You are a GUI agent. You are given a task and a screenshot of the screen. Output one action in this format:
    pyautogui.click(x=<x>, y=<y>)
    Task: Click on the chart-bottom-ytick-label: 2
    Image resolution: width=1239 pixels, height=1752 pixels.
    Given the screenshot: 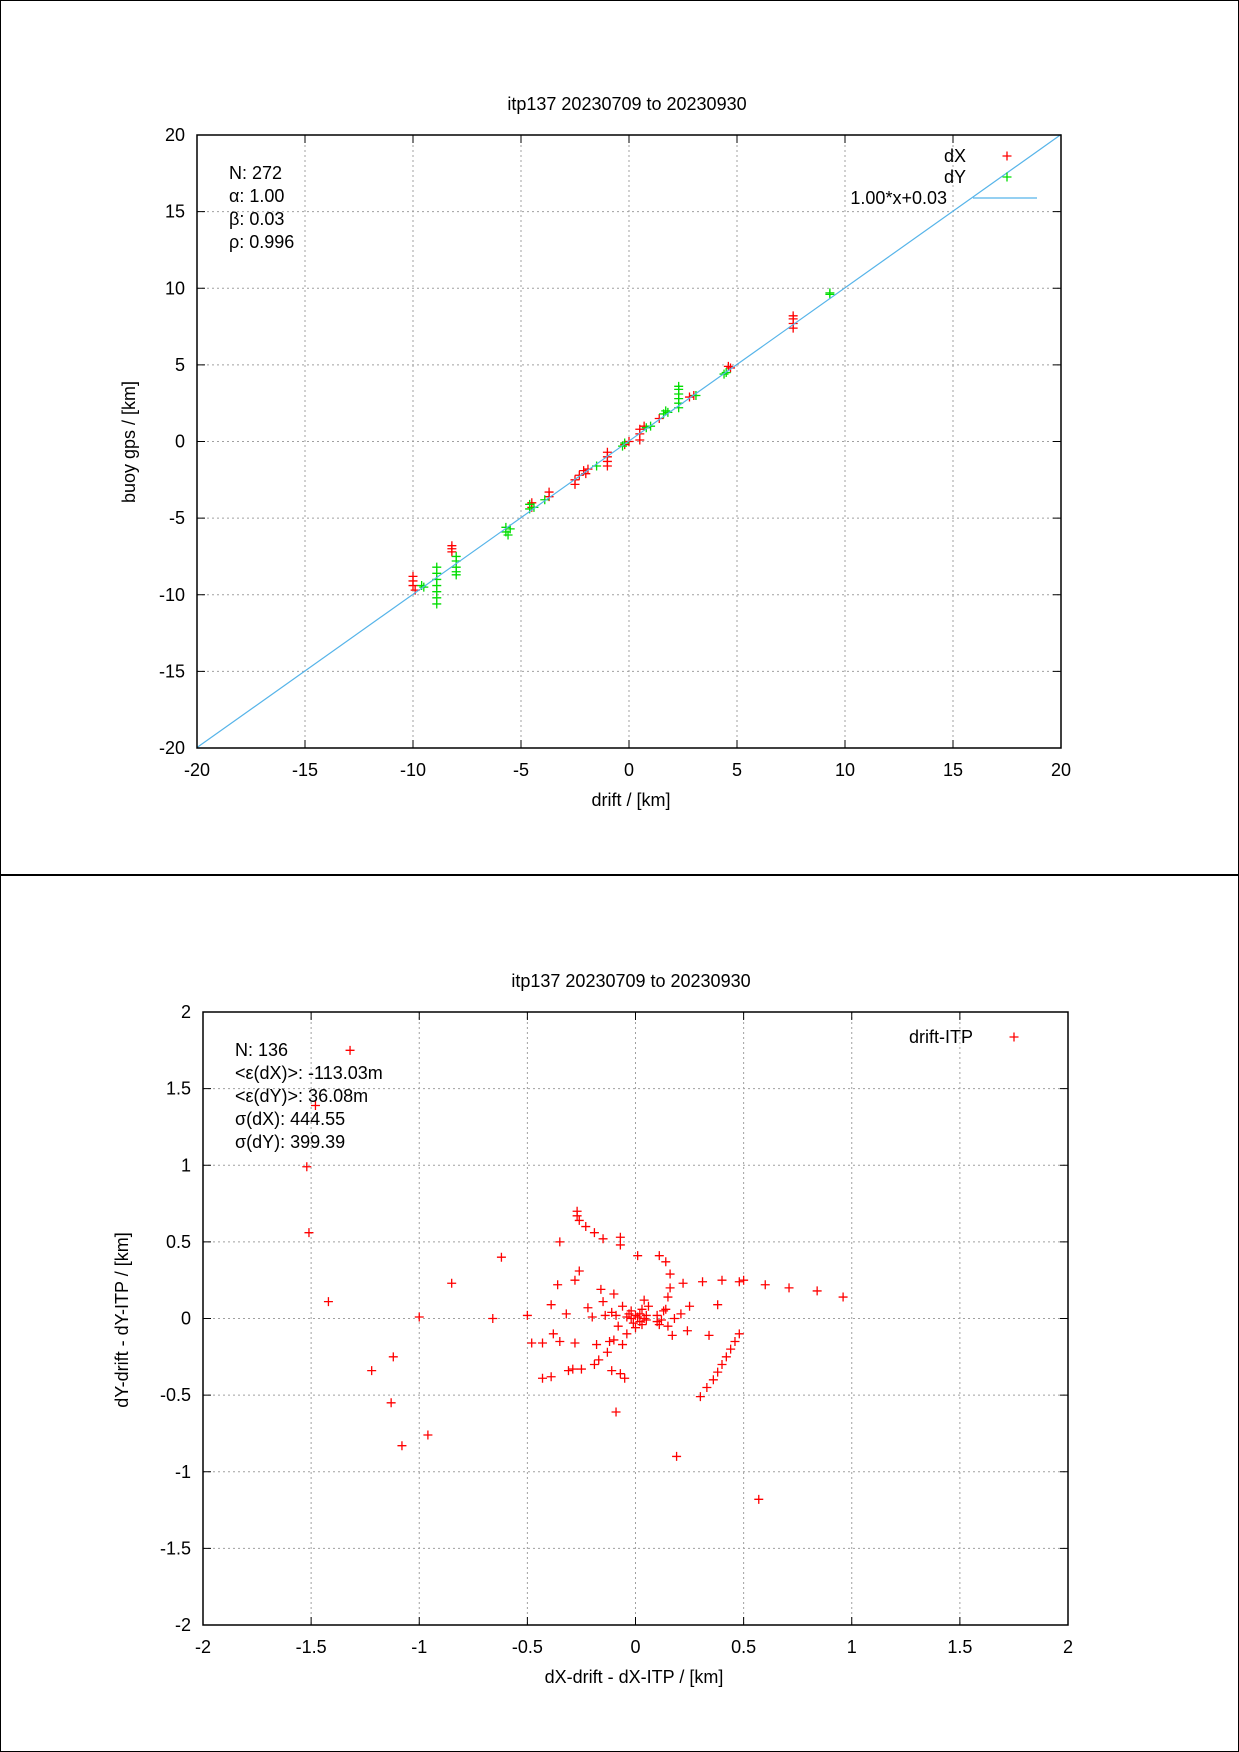 What is the action you would take?
    pyautogui.click(x=186, y=1012)
    